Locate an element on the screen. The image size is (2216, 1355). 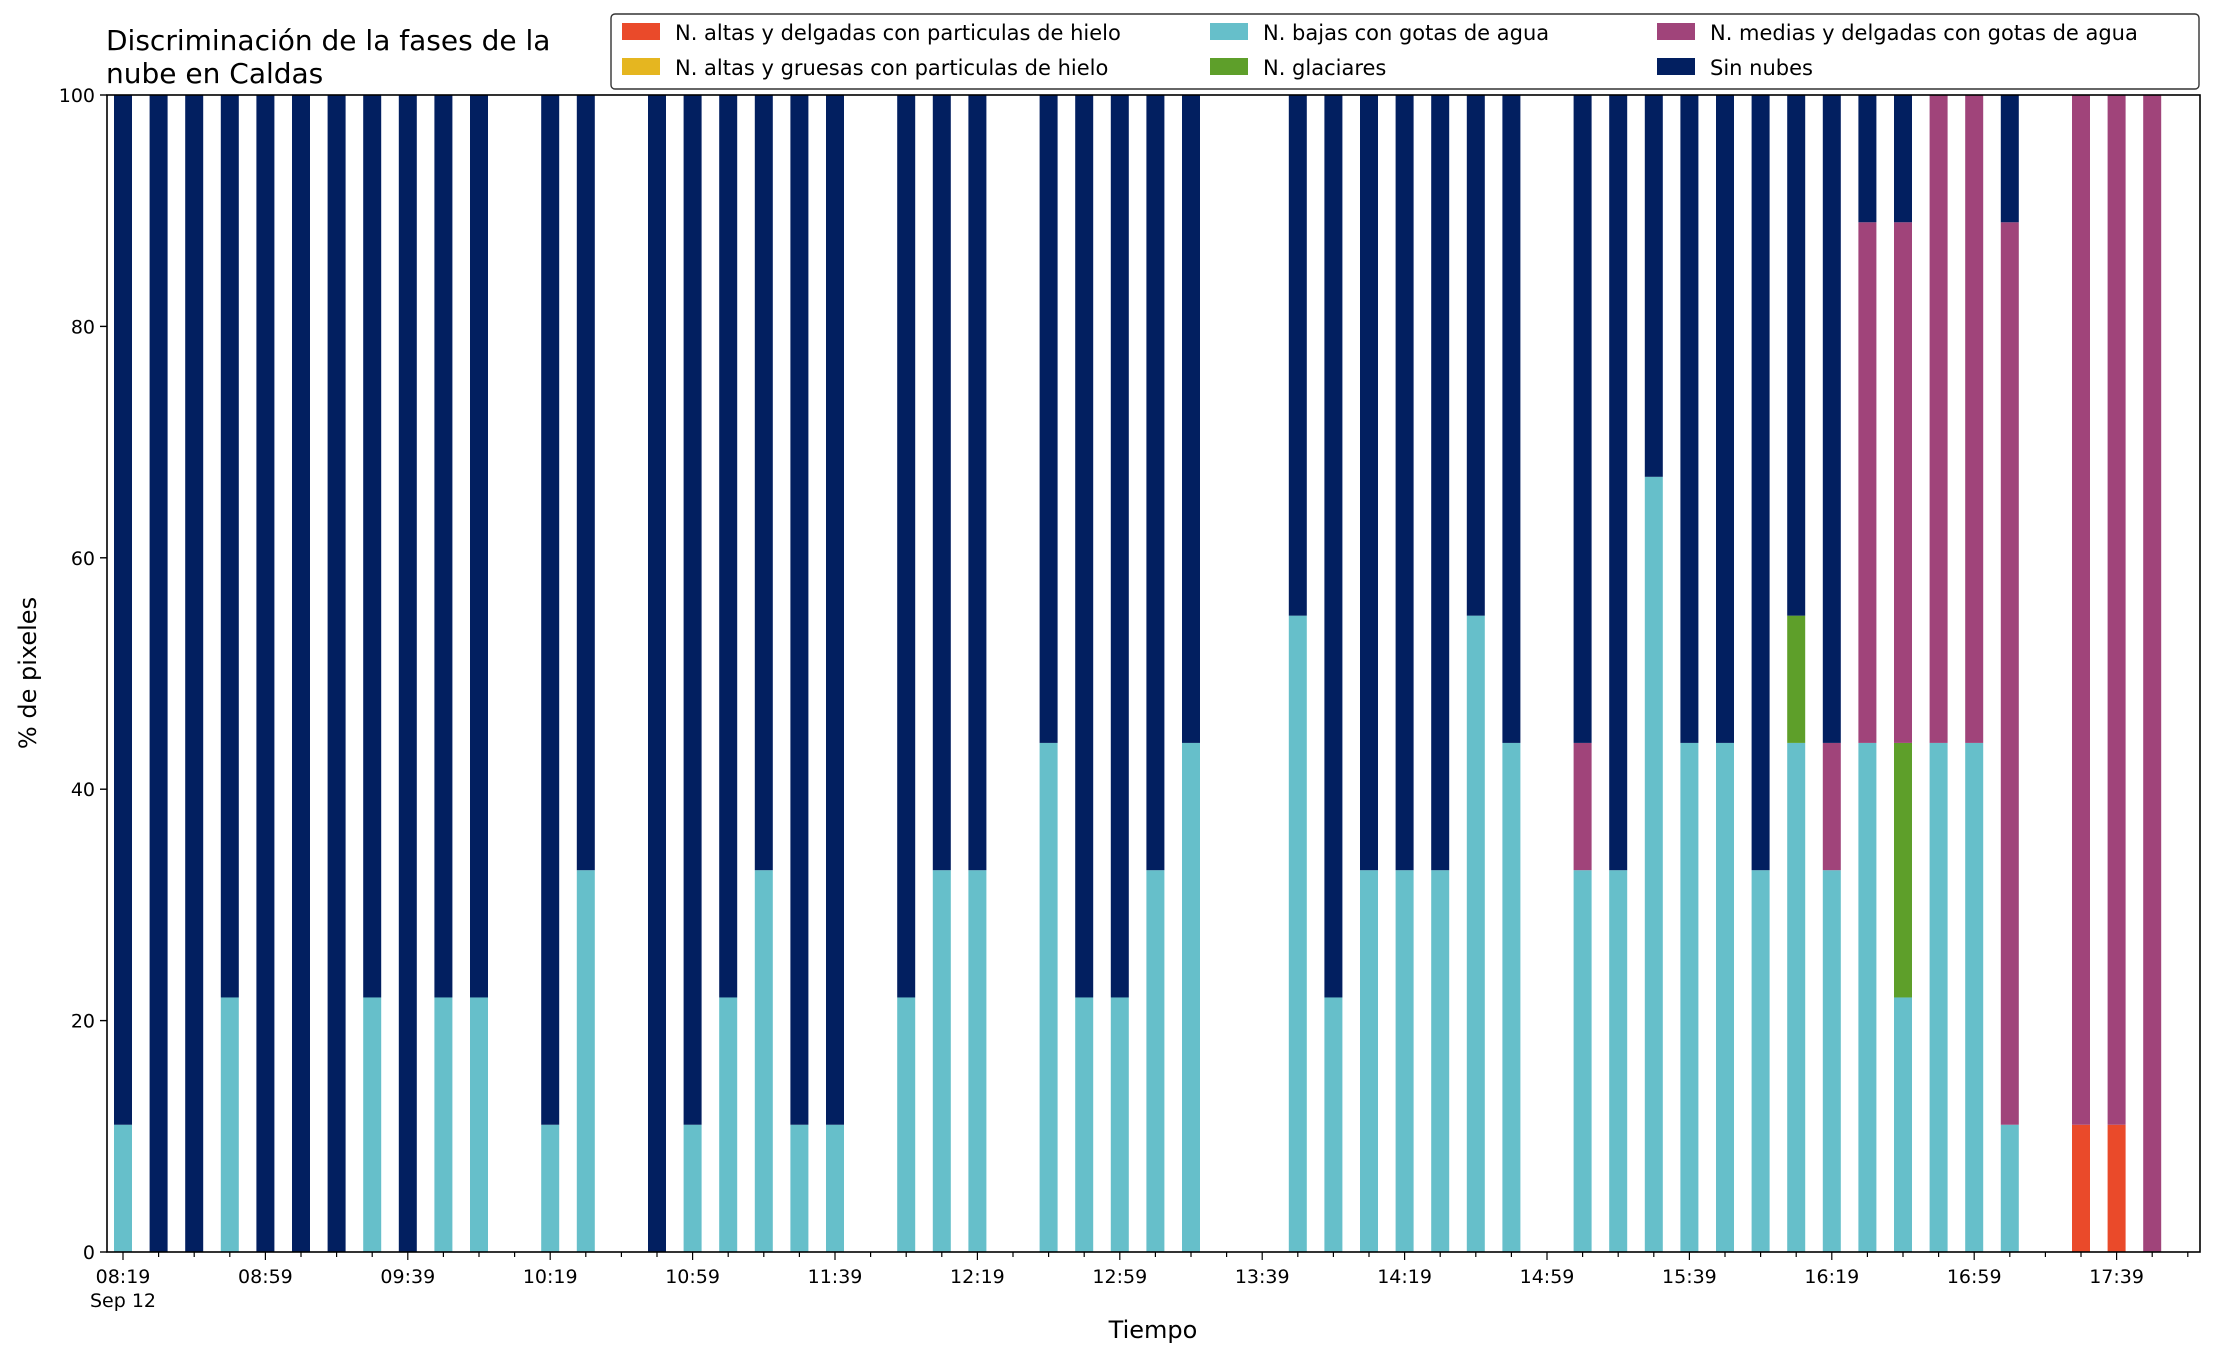
bar-segment-1519-s5 is located at coordinates (1618, 483).